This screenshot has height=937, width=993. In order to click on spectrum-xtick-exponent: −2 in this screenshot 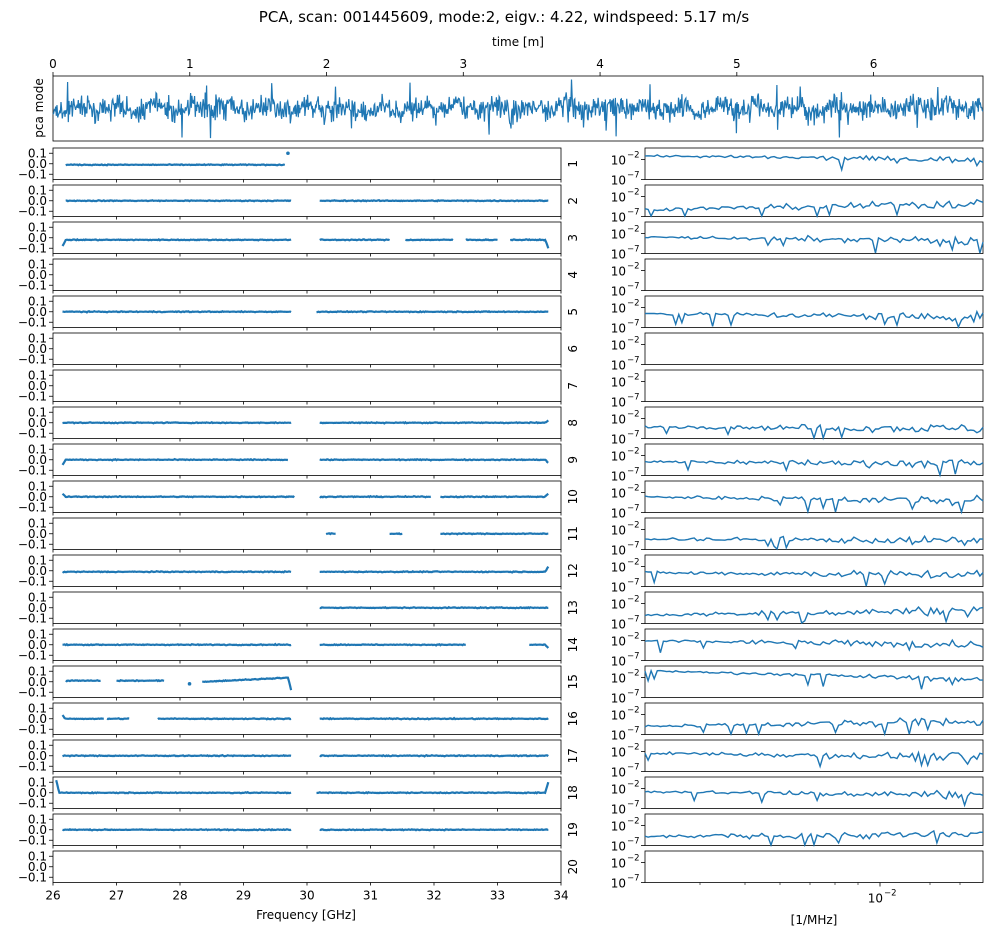, I will do `click(890, 894)`.